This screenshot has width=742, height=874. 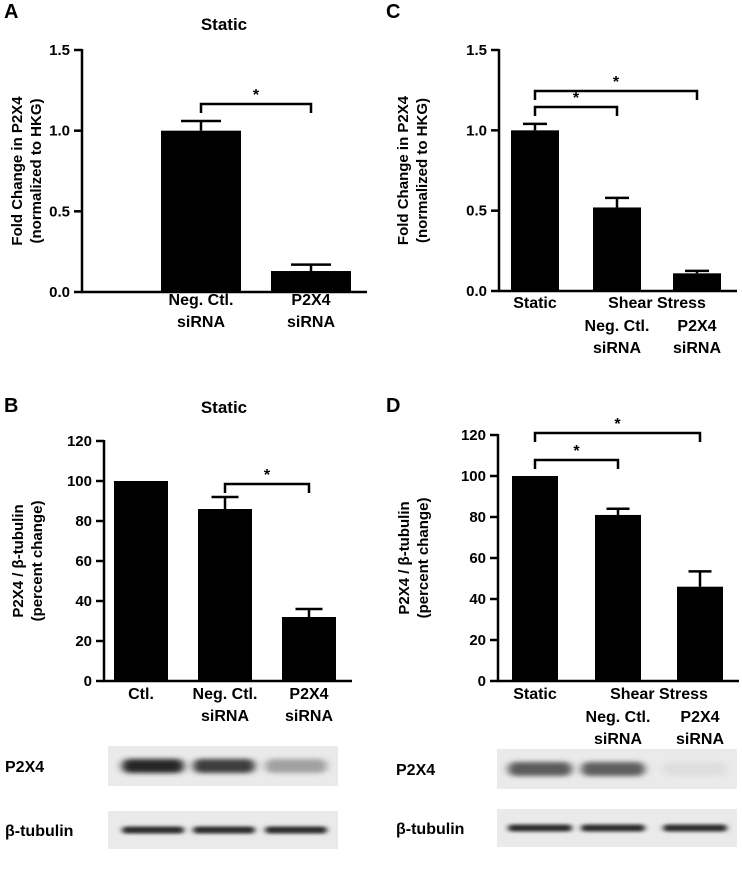 I want to click on panel-letter-d: D, so click(x=393, y=406).